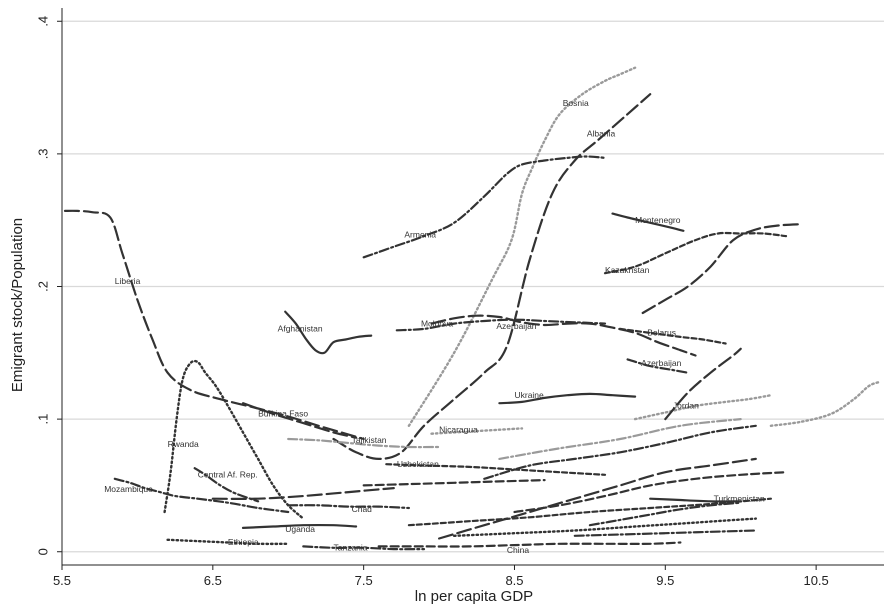 The height and width of the screenshot is (610, 888). I want to click on x-tick-label: 7.5, so click(364, 580).